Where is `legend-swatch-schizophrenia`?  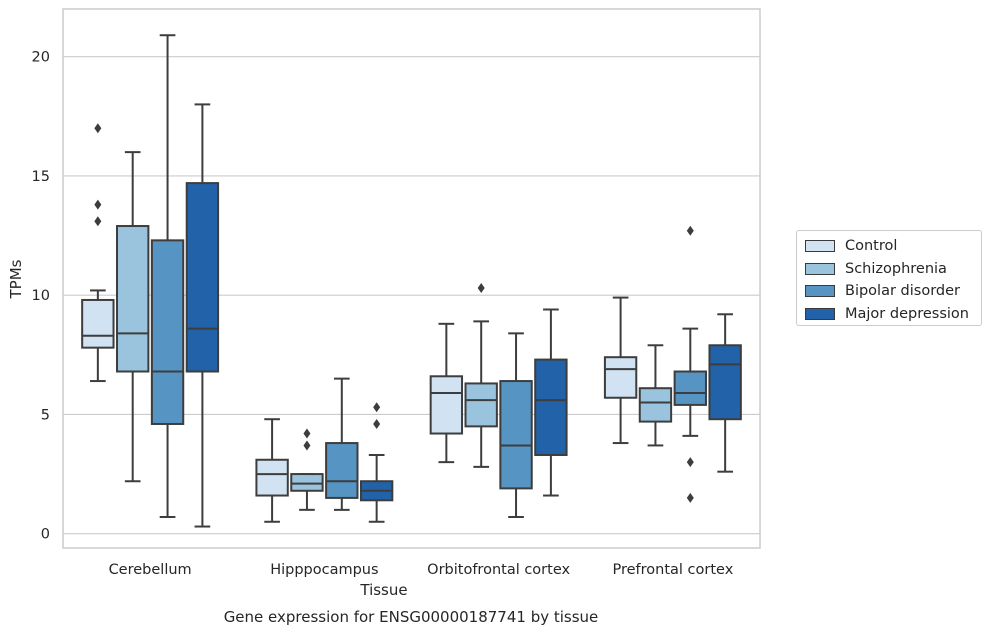 legend-swatch-schizophrenia is located at coordinates (820, 268).